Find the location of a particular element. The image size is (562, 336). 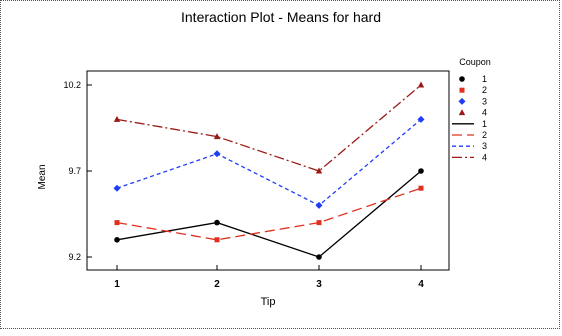

legend-line-label: 4 is located at coordinates (484, 157).